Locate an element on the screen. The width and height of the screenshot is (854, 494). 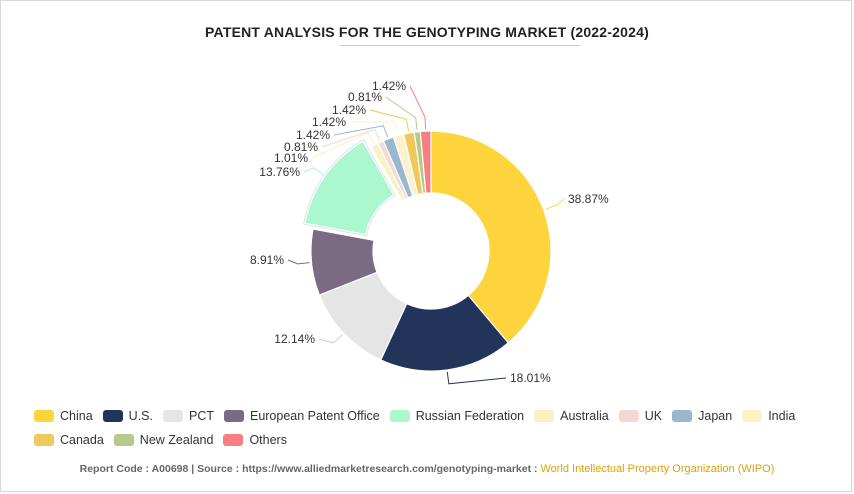
legend-label: Japan is located at coordinates (715, 416).